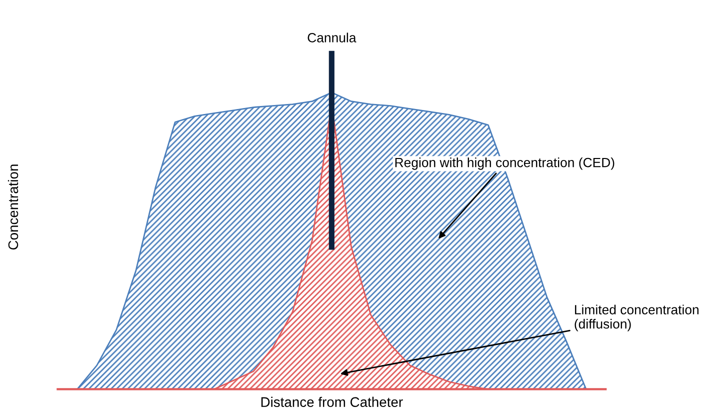 Image resolution: width=721 pixels, height=414 pixels. Describe the element at coordinates (332, 401) in the screenshot. I see `x-axis-title: Distance from Catheter` at that location.